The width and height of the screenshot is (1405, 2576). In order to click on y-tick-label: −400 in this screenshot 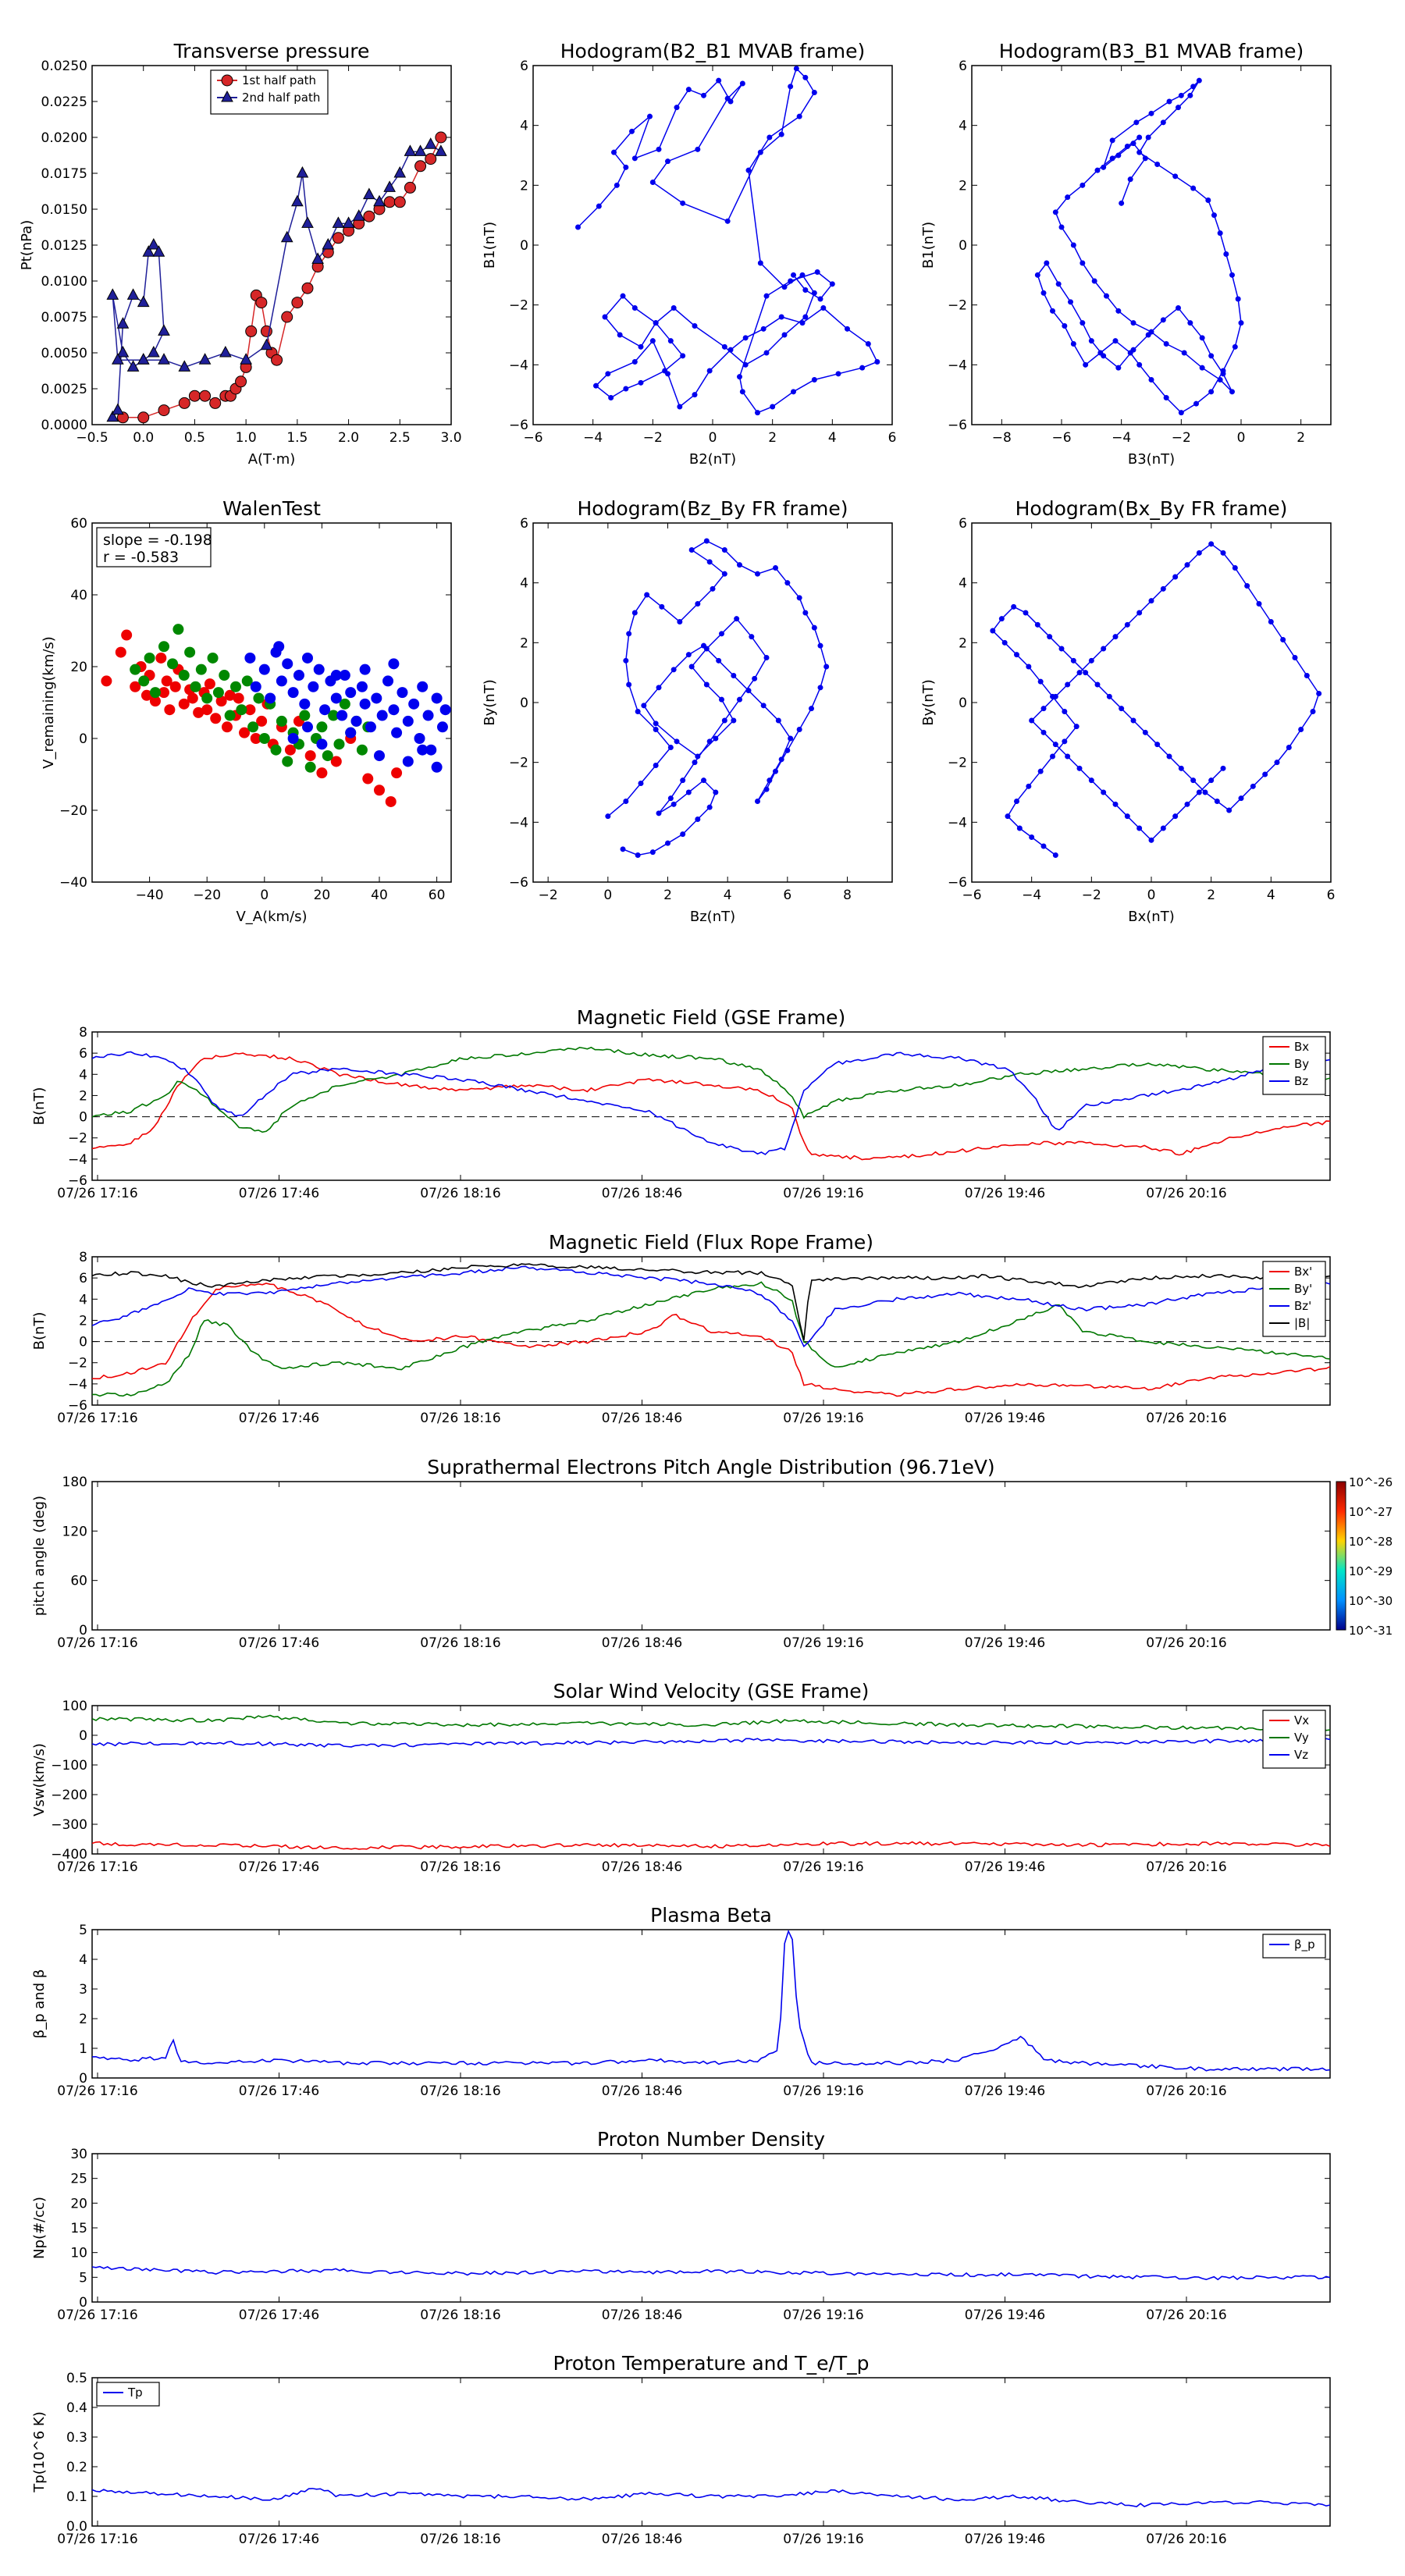, I will do `click(69, 1855)`.